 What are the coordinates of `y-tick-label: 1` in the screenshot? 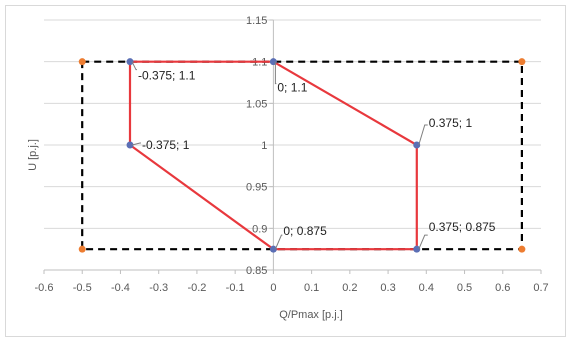 It's located at (264, 146).